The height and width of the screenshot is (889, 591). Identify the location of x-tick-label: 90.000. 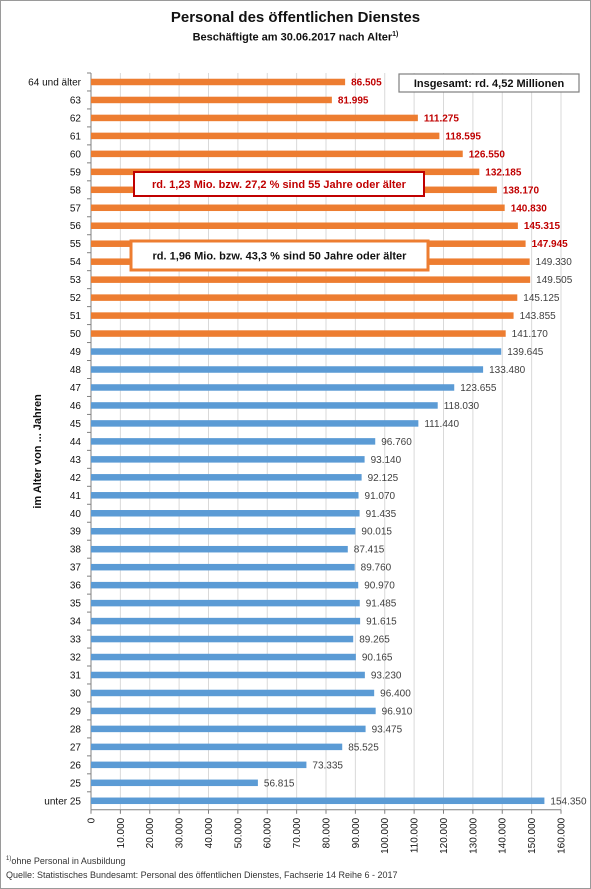
(356, 832).